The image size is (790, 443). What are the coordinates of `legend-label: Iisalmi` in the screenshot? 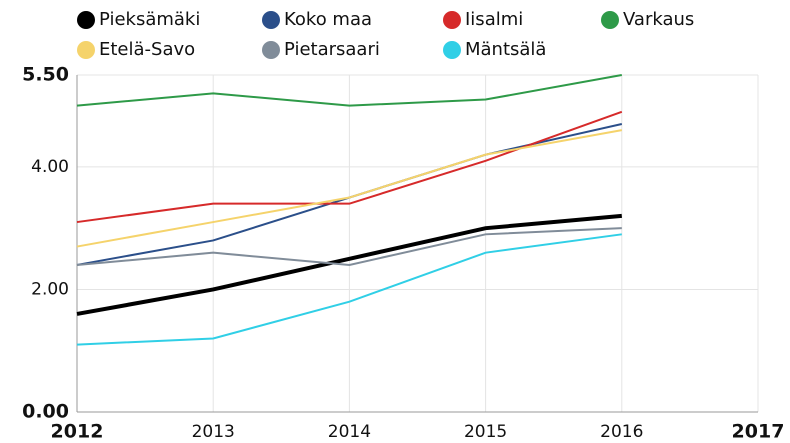 It's located at (494, 19).